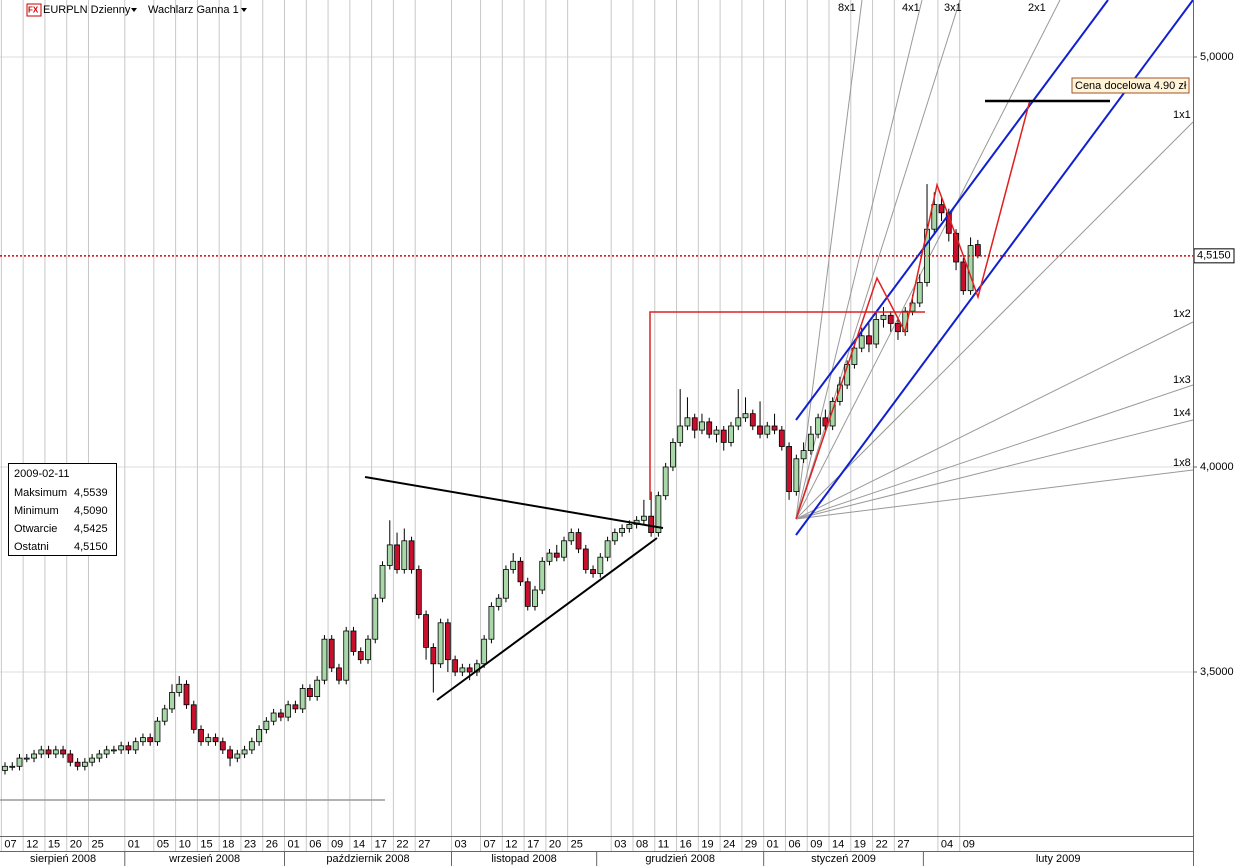 This screenshot has width=1241, height=866. What do you see at coordinates (953, 8) in the screenshot?
I see `gann-label: 3x1` at bounding box center [953, 8].